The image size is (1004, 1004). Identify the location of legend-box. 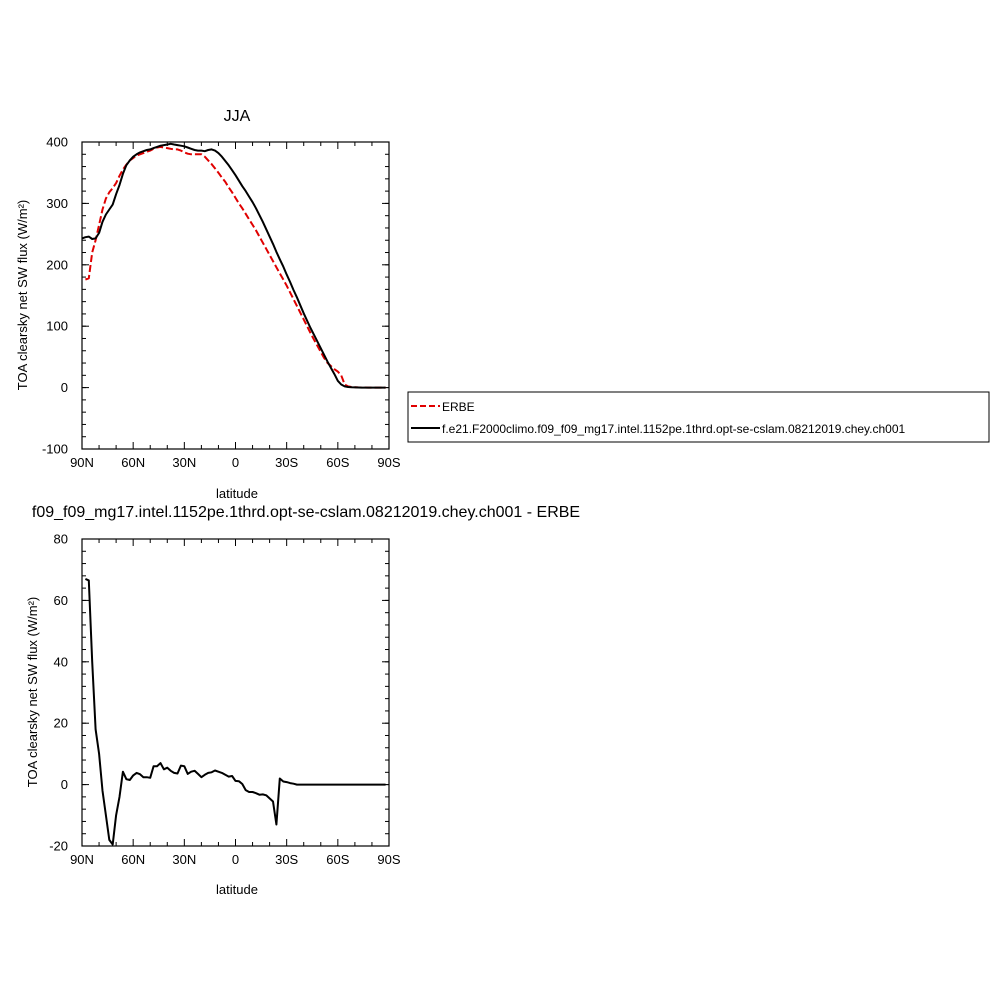
(698, 417).